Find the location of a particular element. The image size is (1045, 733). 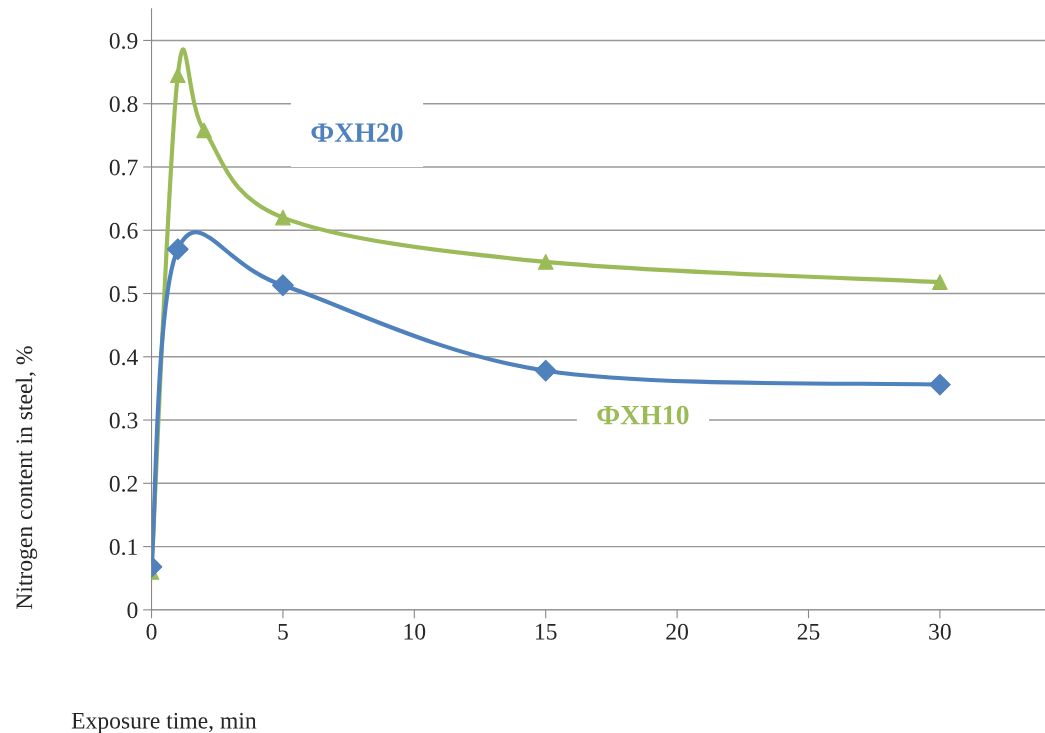

x-tick-label: 10 is located at coordinates (415, 631).